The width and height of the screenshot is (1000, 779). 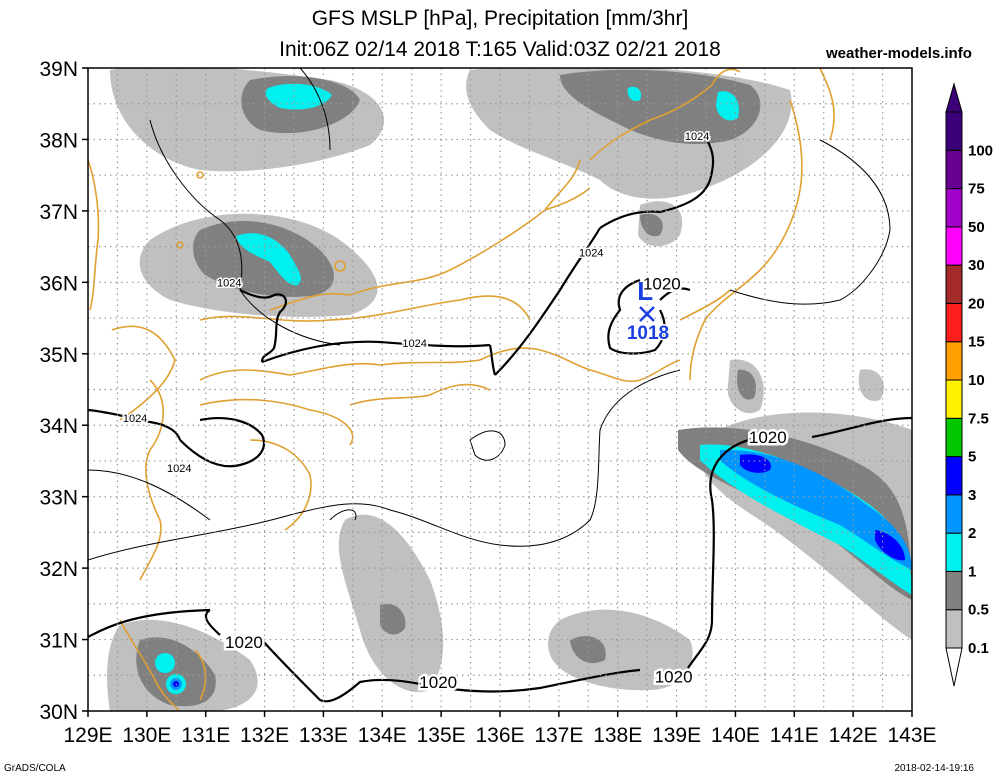 What do you see at coordinates (441, 735) in the screenshot?
I see `x-tick-label: 135E` at bounding box center [441, 735].